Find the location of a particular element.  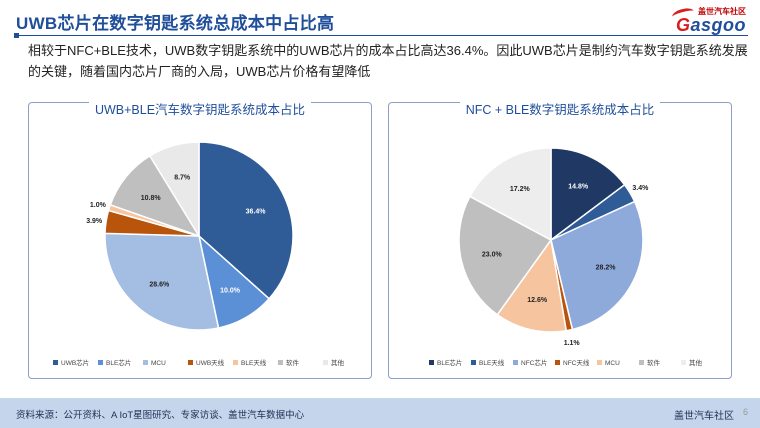

legend-label-0-0: UWB芯片 is located at coordinates (75, 362).